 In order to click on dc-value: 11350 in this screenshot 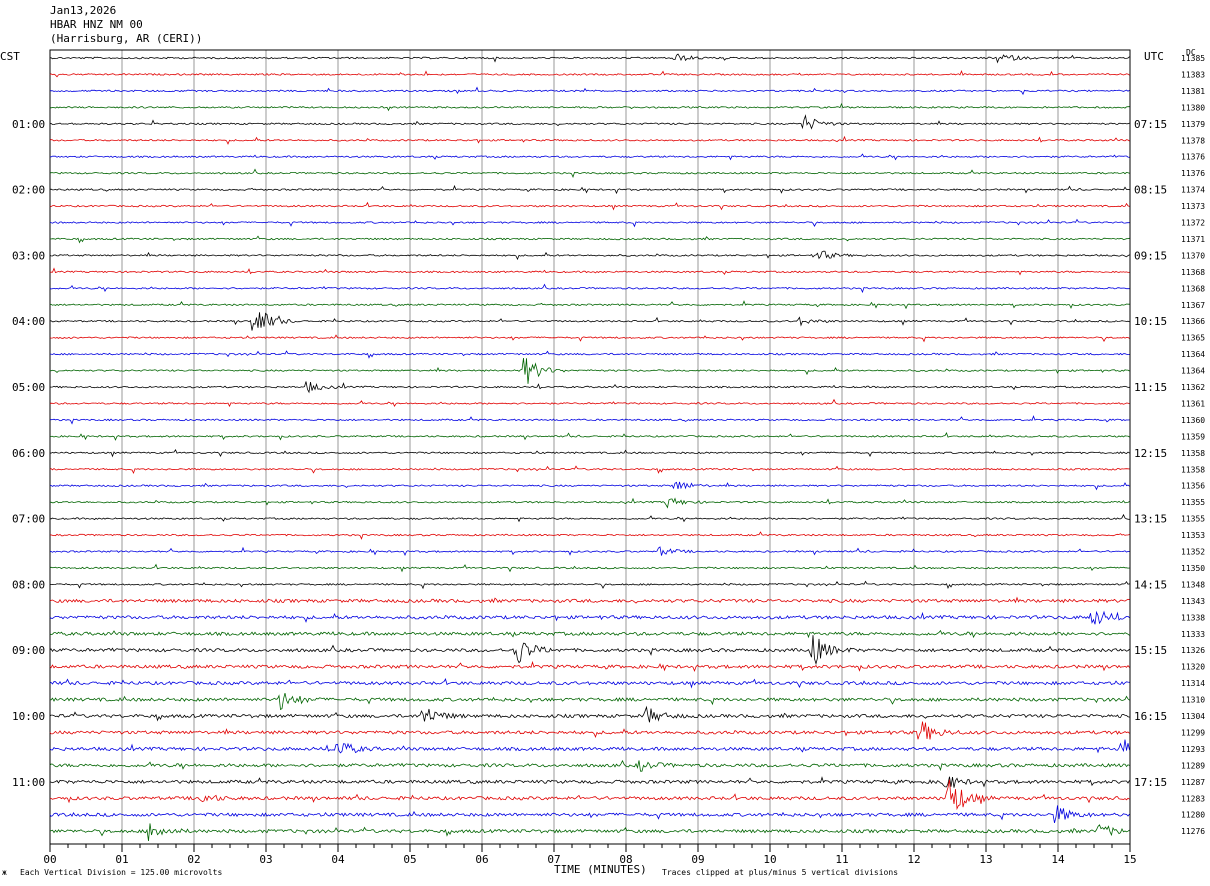, I will do `click(1193, 568)`.